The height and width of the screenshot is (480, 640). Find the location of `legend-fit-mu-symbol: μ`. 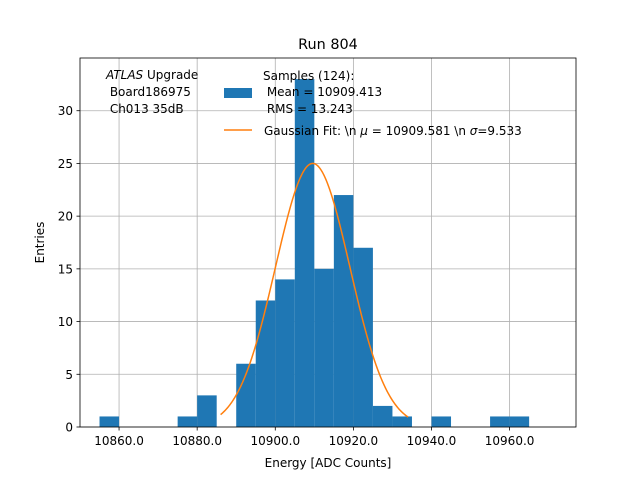

legend-fit-mu-symbol: μ is located at coordinates (363, 131).